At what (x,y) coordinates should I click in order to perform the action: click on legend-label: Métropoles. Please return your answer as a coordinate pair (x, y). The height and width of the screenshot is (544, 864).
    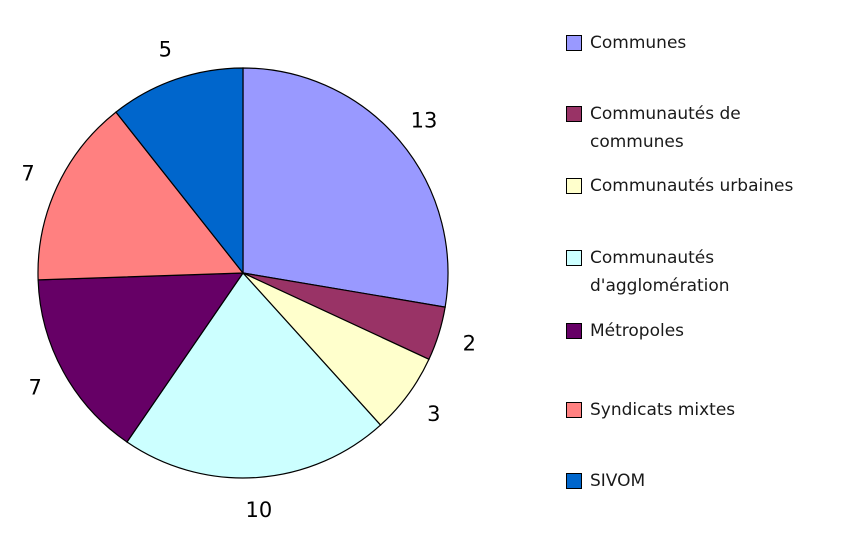
    Looking at the image, I should click on (637, 331).